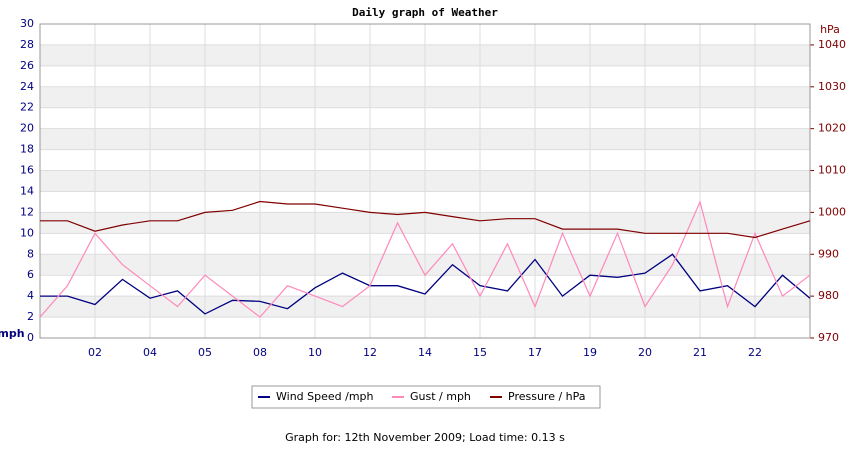 The image size is (850, 454). What do you see at coordinates (832, 44) in the screenshot?
I see `y2-tick-label: 1040` at bounding box center [832, 44].